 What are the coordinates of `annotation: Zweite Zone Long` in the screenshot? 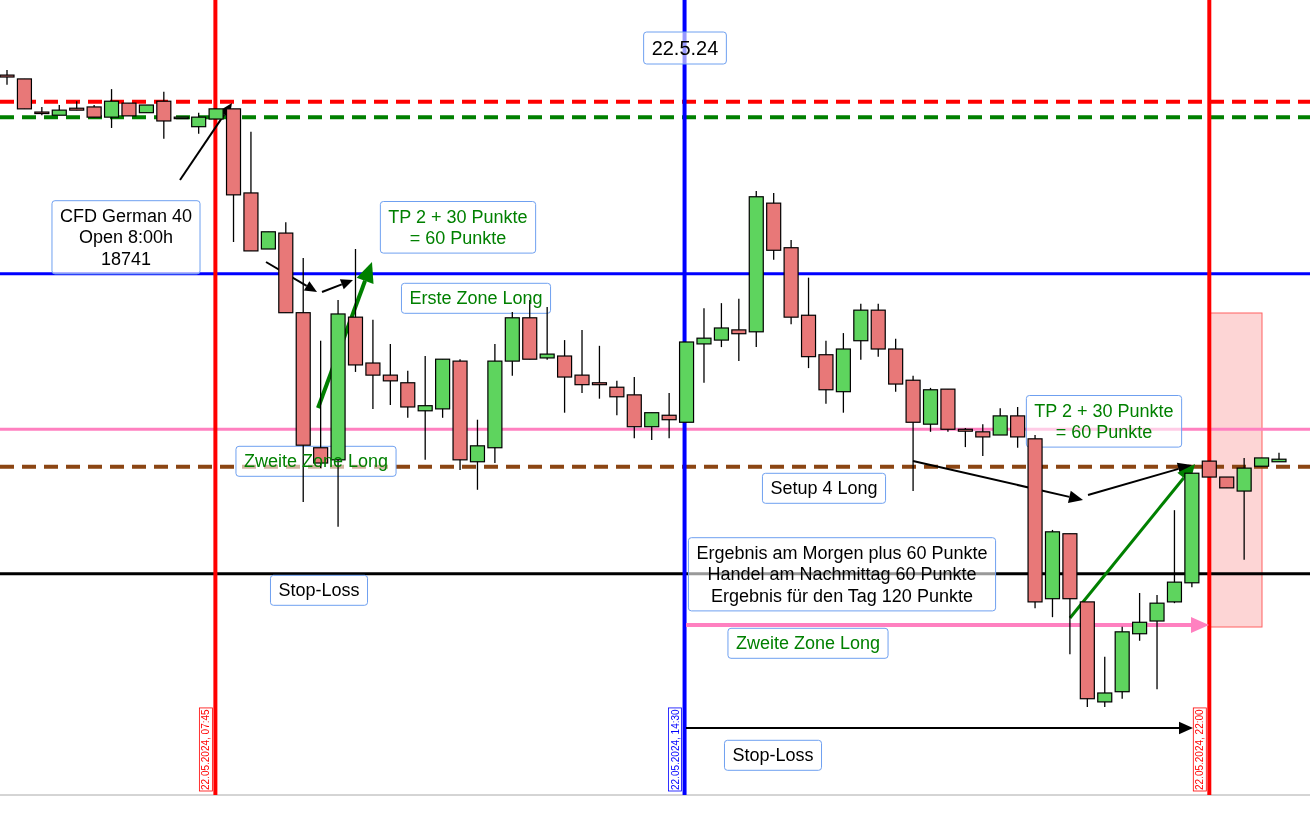 It's located at (808, 643).